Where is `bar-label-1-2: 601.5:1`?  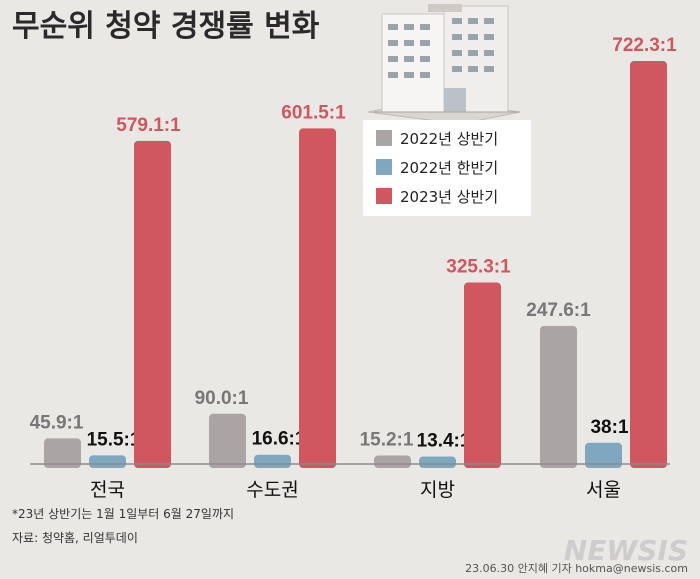 bar-label-1-2: 601.5:1 is located at coordinates (313, 112).